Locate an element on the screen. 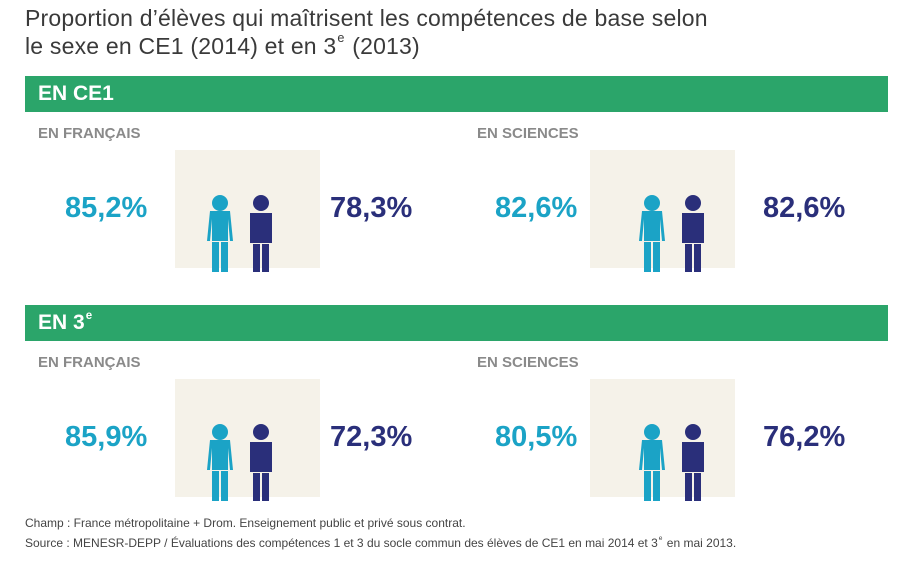 Image resolution: width=912 pixels, height=570 pixels. section-label-sup: e is located at coordinates (89, 316).